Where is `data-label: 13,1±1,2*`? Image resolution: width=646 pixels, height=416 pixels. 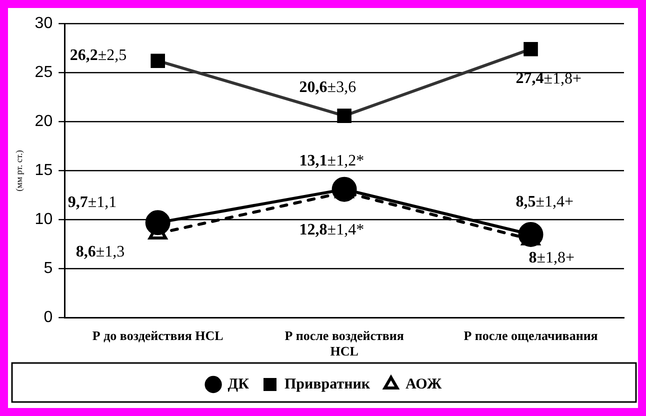
data-label: 13,1±1,2* is located at coordinates (331, 161).